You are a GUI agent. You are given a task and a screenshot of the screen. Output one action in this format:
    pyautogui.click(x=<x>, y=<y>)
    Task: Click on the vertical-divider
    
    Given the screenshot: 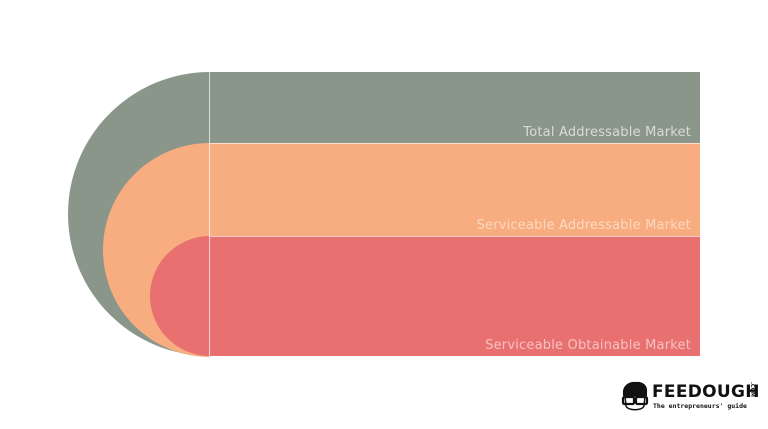 What is the action you would take?
    pyautogui.click(x=209, y=214)
    